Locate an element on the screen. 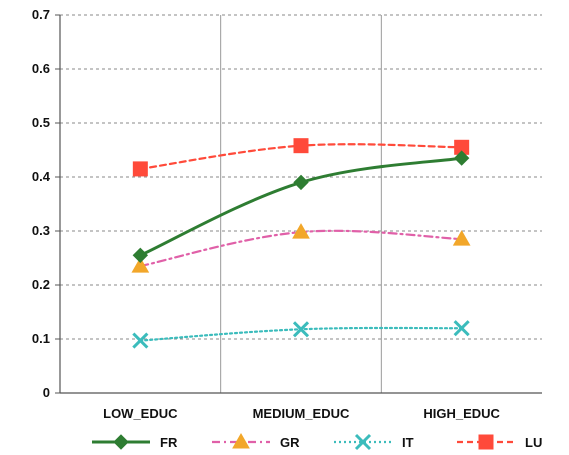  data-point-it-medium_educ is located at coordinates (301, 329).